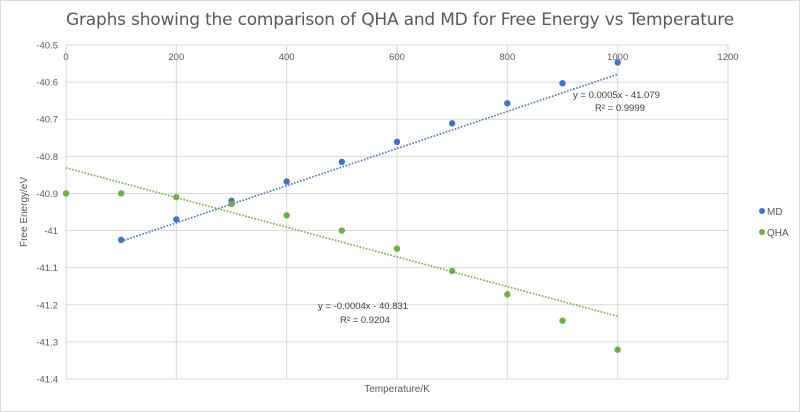 The image size is (800, 412). I want to click on y-tick-label: -41.1, so click(47, 268).